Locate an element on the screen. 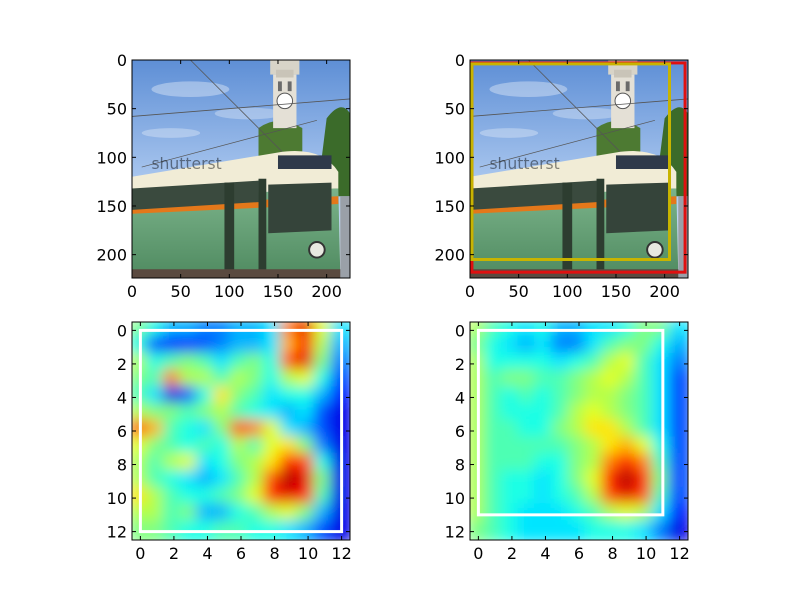  panel-bottom-right: 0 2 4 6 8 10 12 0 2 4 6 8 10 12 is located at coordinates (567, 442).